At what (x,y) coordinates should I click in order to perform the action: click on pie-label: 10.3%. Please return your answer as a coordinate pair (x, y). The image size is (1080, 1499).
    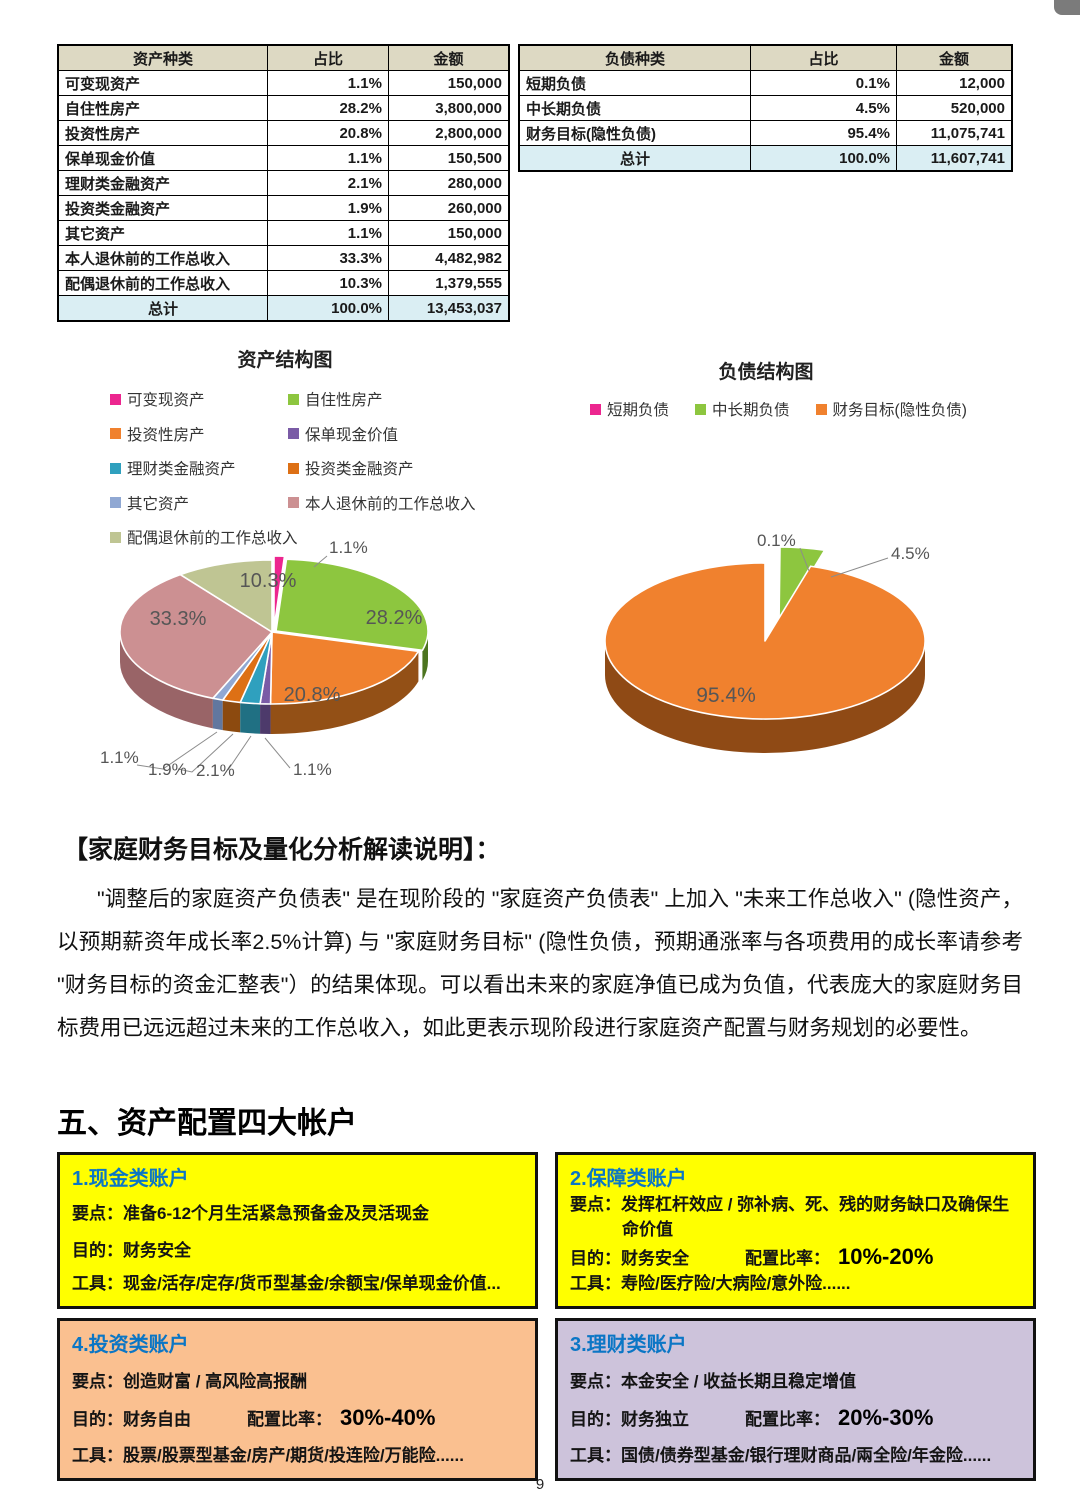
    Looking at the image, I should click on (268, 581).